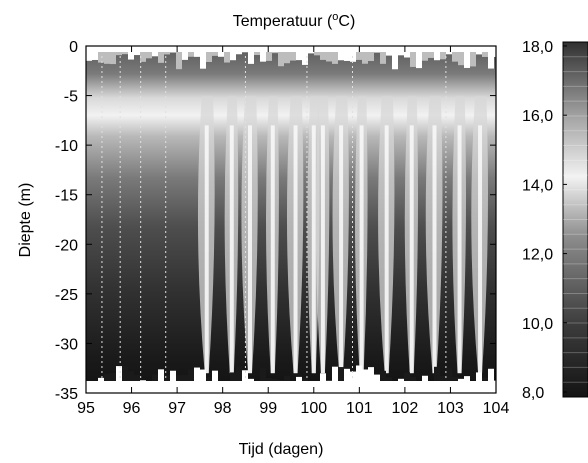  I want to click on x-axis-label: Tijd (dagen), so click(281, 449).